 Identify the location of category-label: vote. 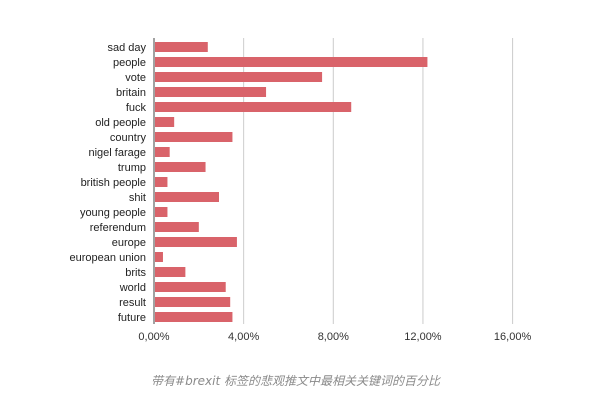
(135, 78).